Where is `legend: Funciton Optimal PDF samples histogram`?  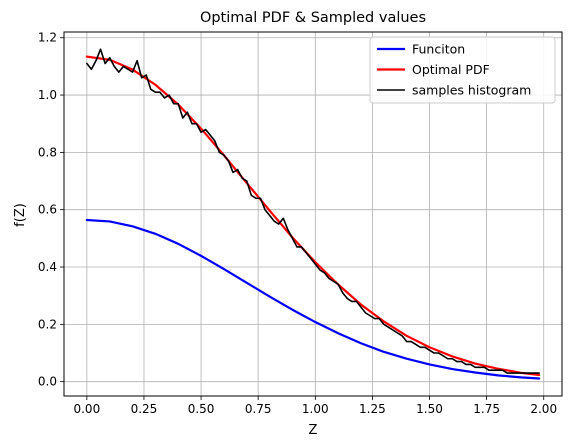
legend: Funciton Optimal PDF samples histogram is located at coordinates (462, 70).